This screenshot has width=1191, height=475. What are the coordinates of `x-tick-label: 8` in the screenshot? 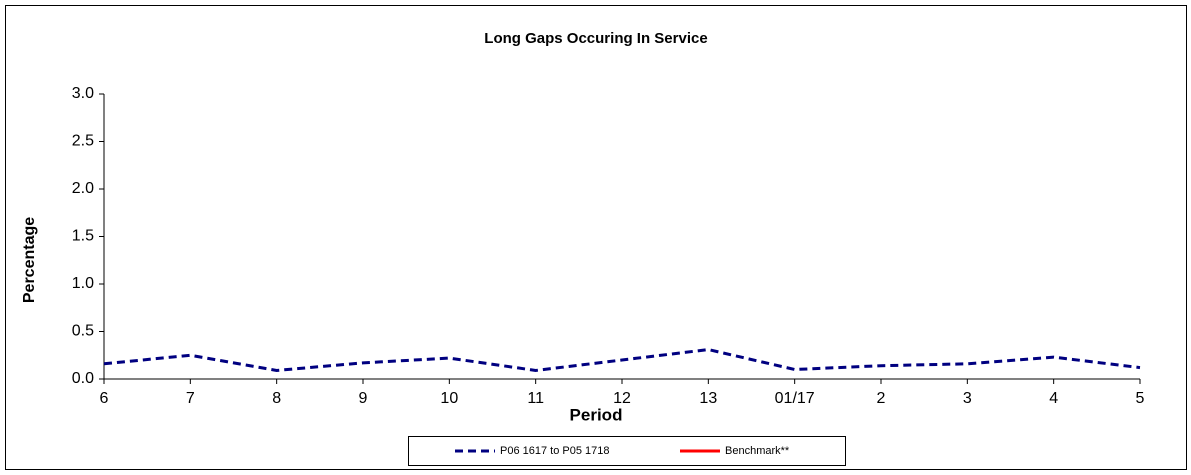 It's located at (276, 398).